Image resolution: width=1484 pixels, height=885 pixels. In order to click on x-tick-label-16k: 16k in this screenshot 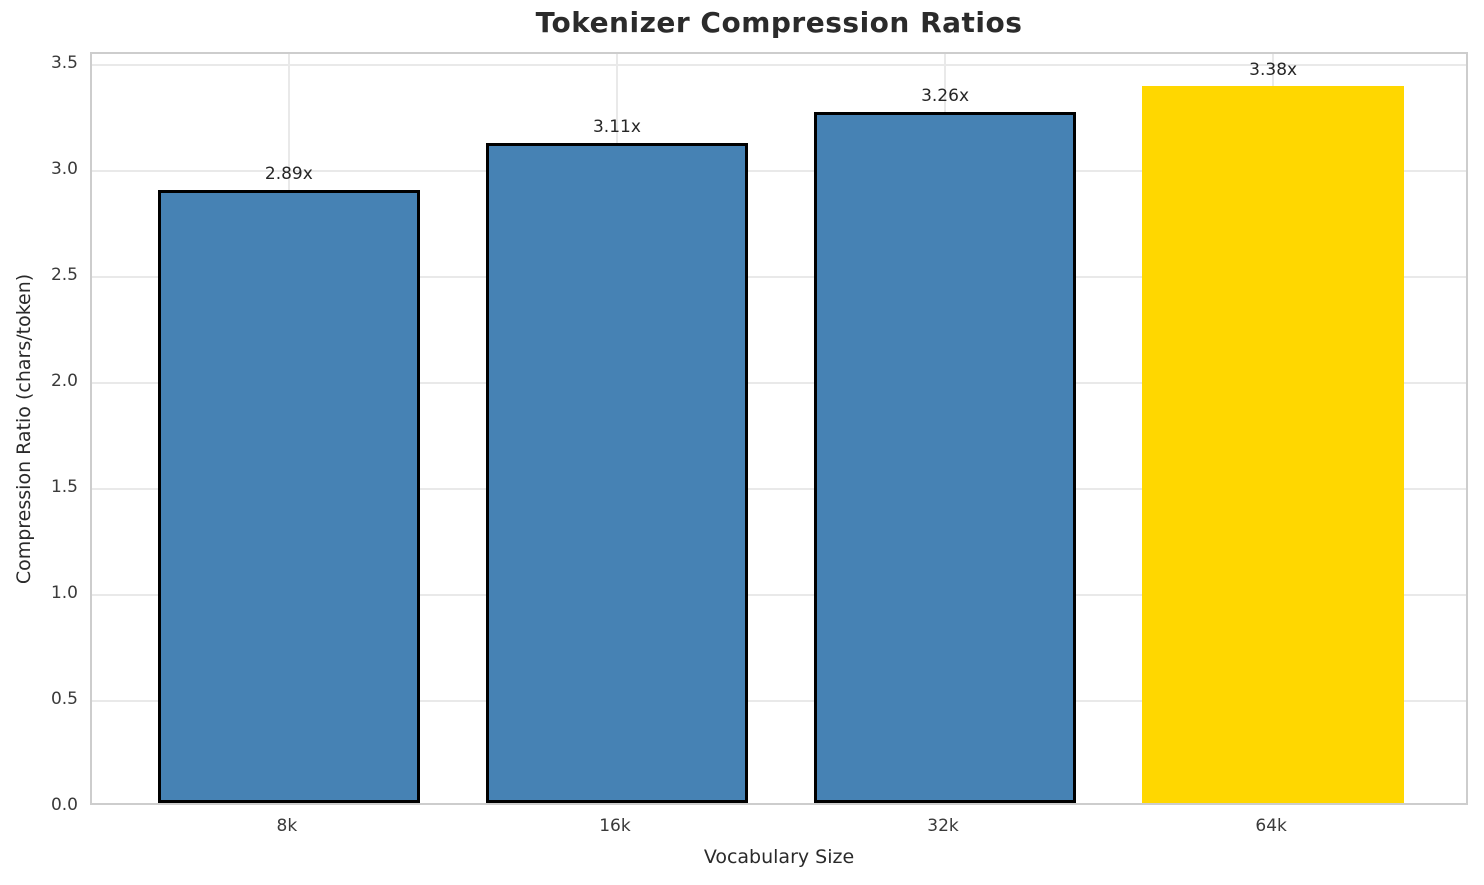, I will do `click(615, 826)`.